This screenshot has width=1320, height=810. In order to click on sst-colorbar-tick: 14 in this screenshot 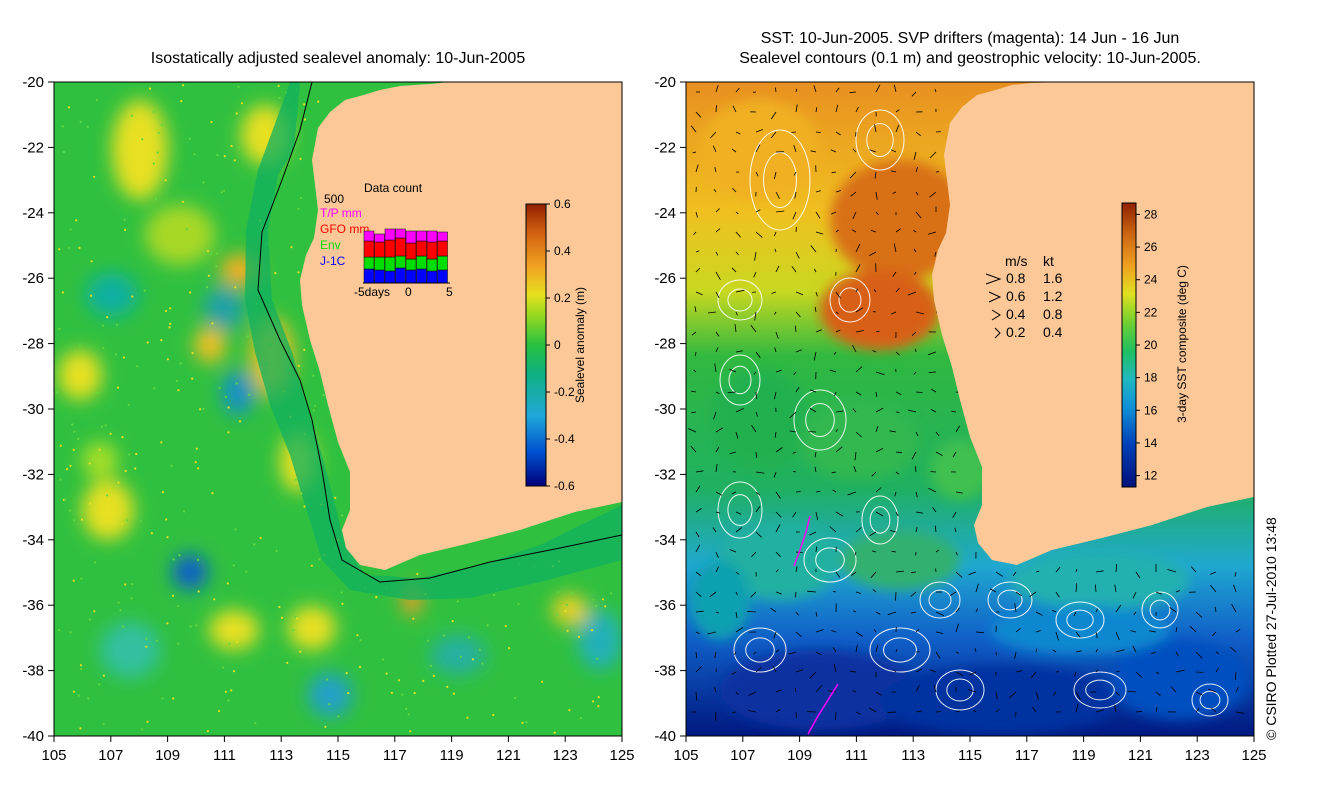, I will do `click(1151, 443)`.